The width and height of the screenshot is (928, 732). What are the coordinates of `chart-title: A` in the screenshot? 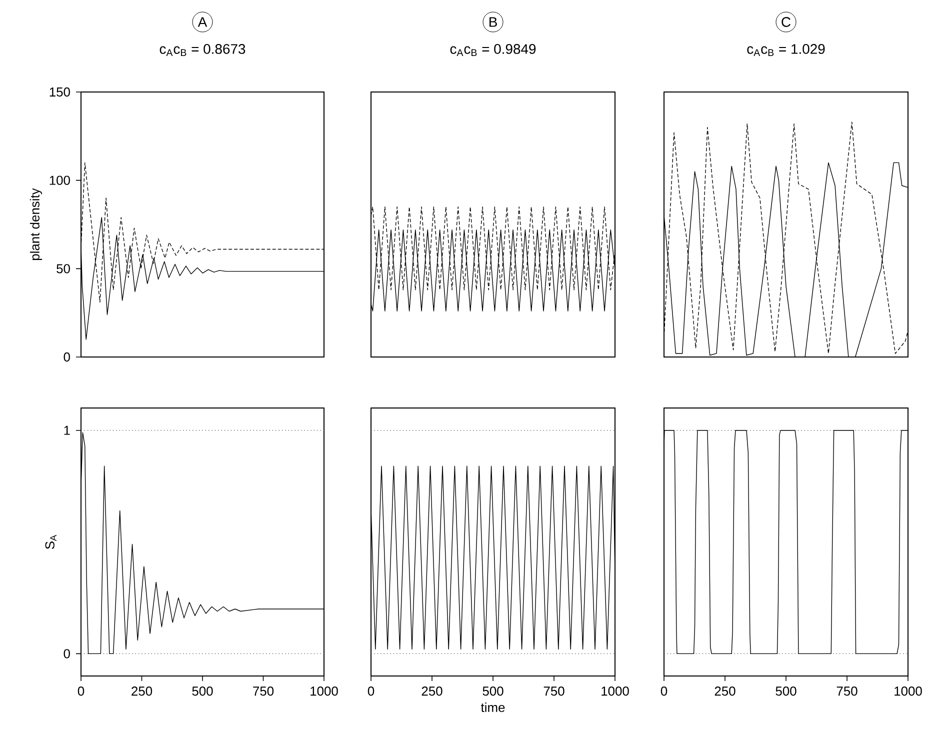 It's located at (203, 22).